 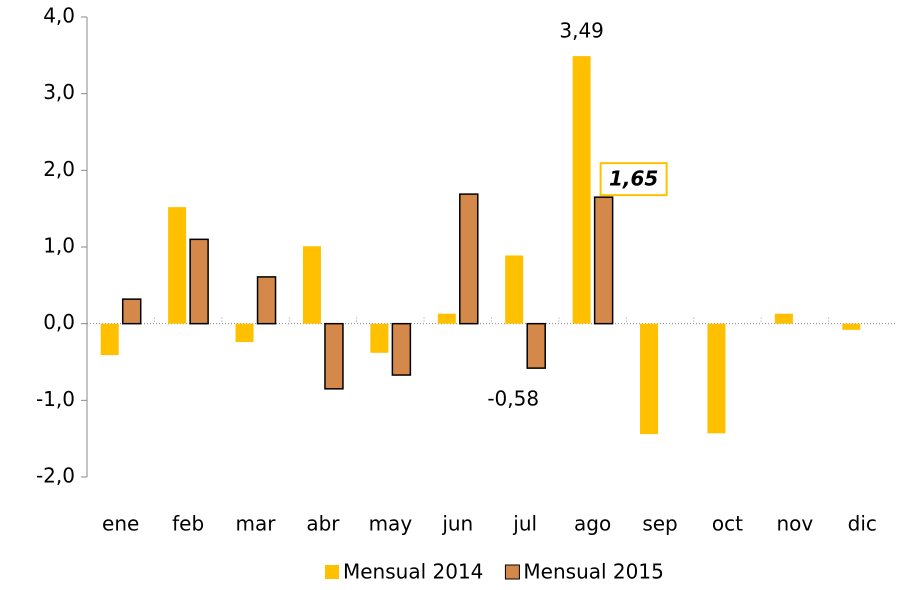 What do you see at coordinates (323, 524) in the screenshot?
I see `x-tick-label: abr` at bounding box center [323, 524].